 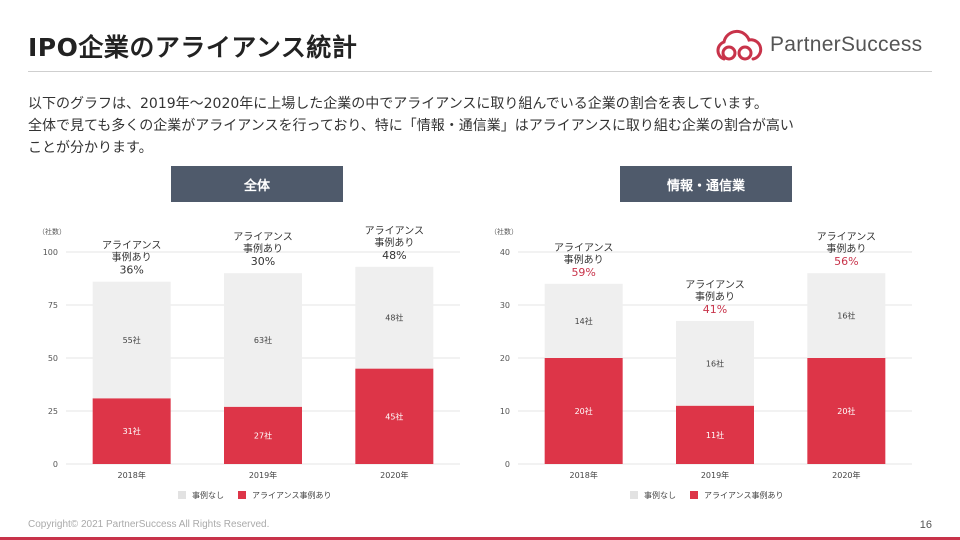 What do you see at coordinates (257, 184) in the screenshot?
I see `panel-header-overall: 全体` at bounding box center [257, 184].